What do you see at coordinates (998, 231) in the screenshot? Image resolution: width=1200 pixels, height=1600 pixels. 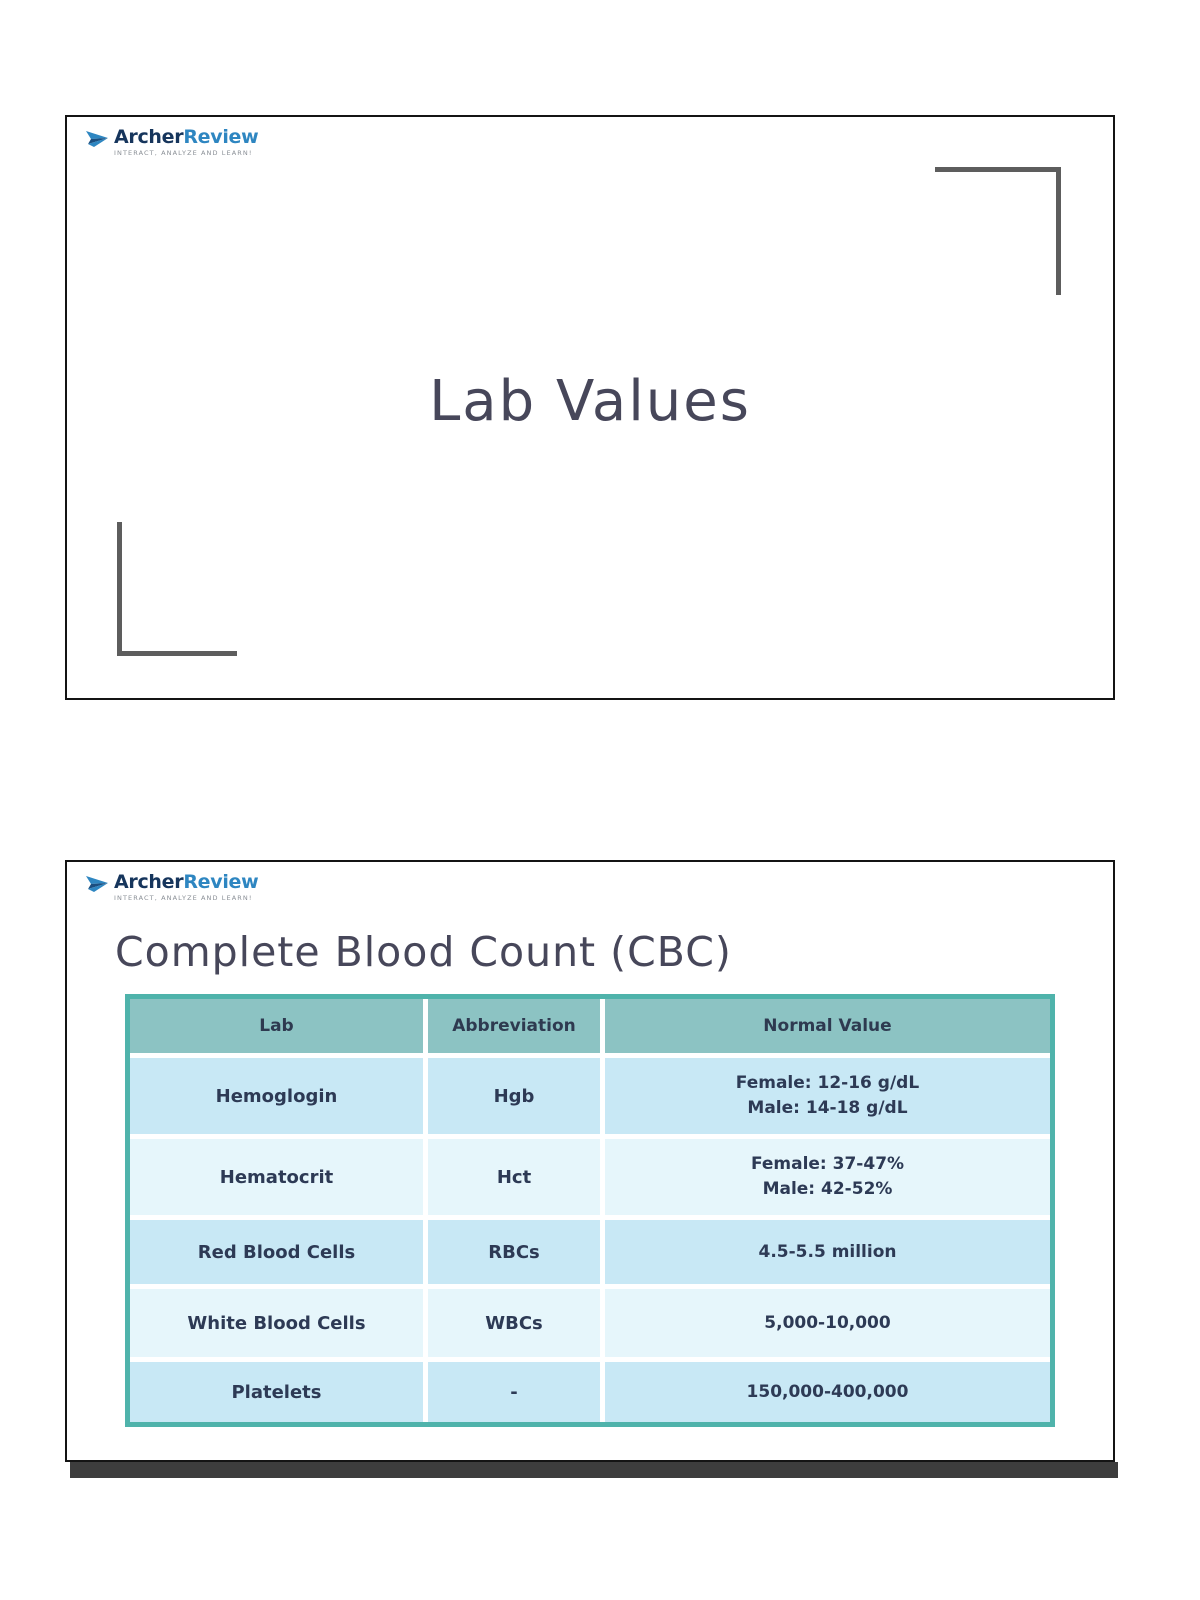 I see `corner-bracket-top-right` at bounding box center [998, 231].